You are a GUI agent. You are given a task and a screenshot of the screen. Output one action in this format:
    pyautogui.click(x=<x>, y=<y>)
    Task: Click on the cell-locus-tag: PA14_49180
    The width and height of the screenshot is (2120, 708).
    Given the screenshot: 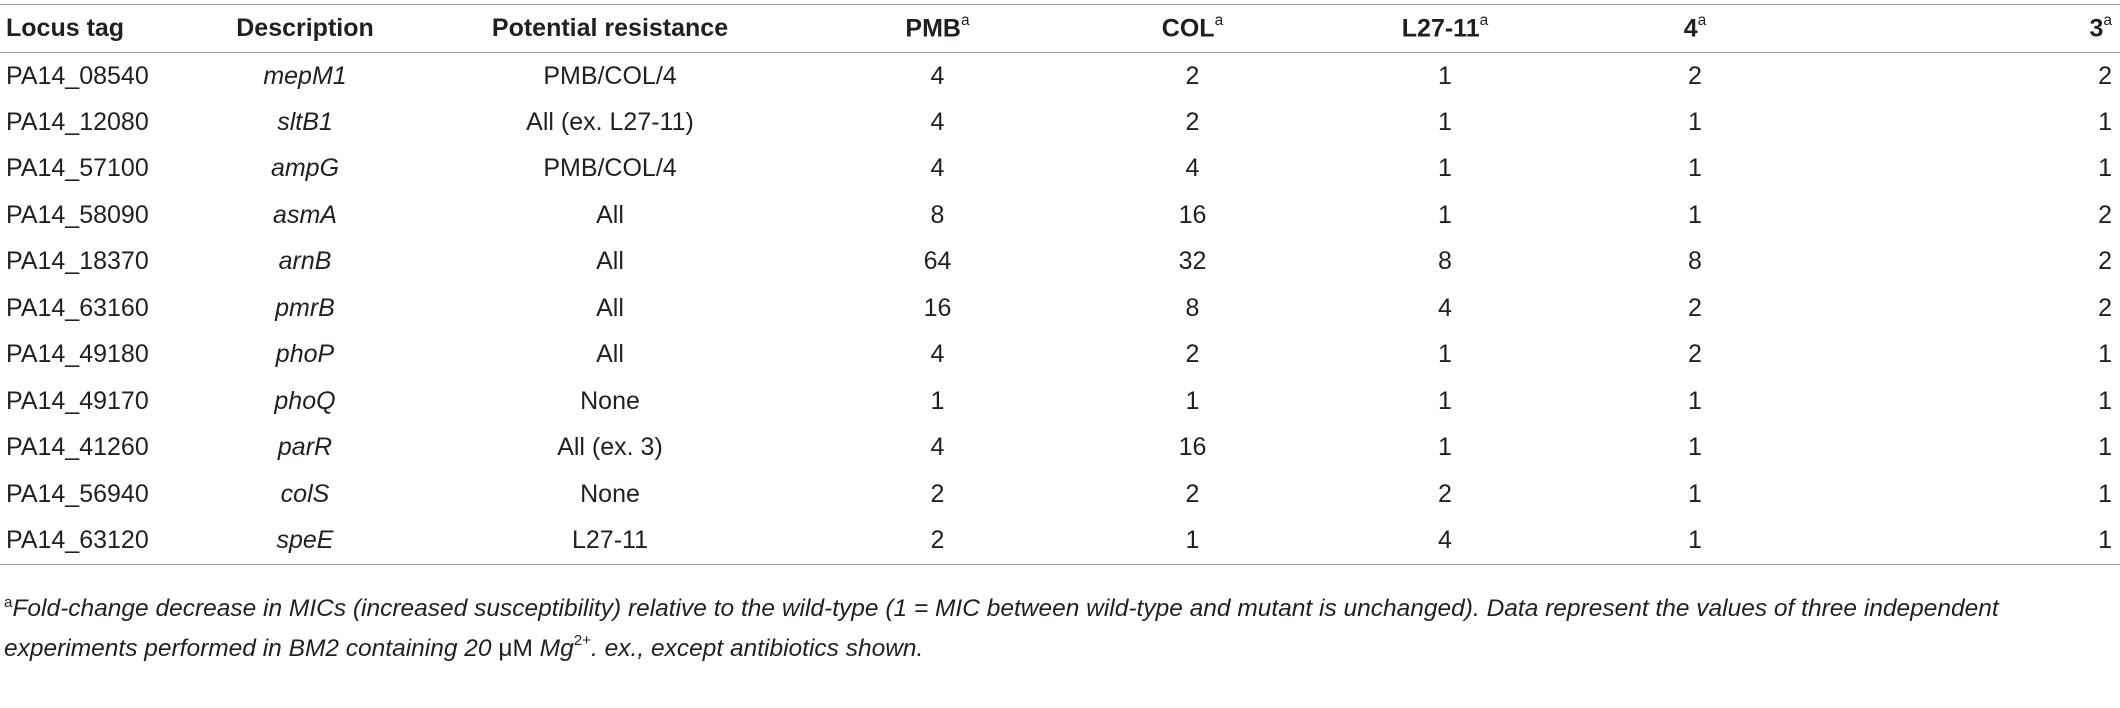 What is the action you would take?
    pyautogui.click(x=77, y=354)
    